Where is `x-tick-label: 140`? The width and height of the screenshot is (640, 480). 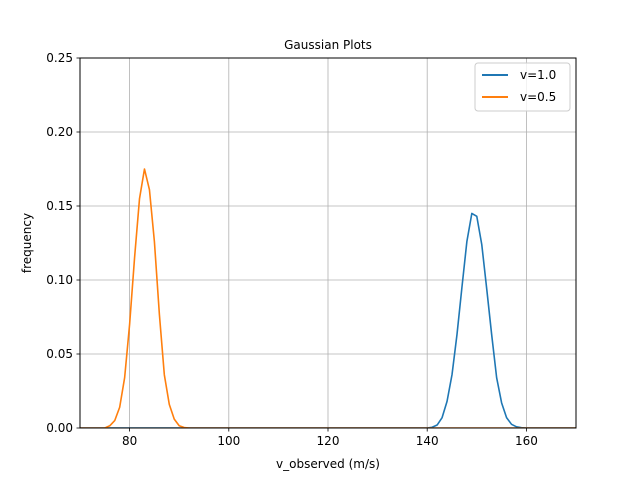 x-tick-label: 140 is located at coordinates (427, 441).